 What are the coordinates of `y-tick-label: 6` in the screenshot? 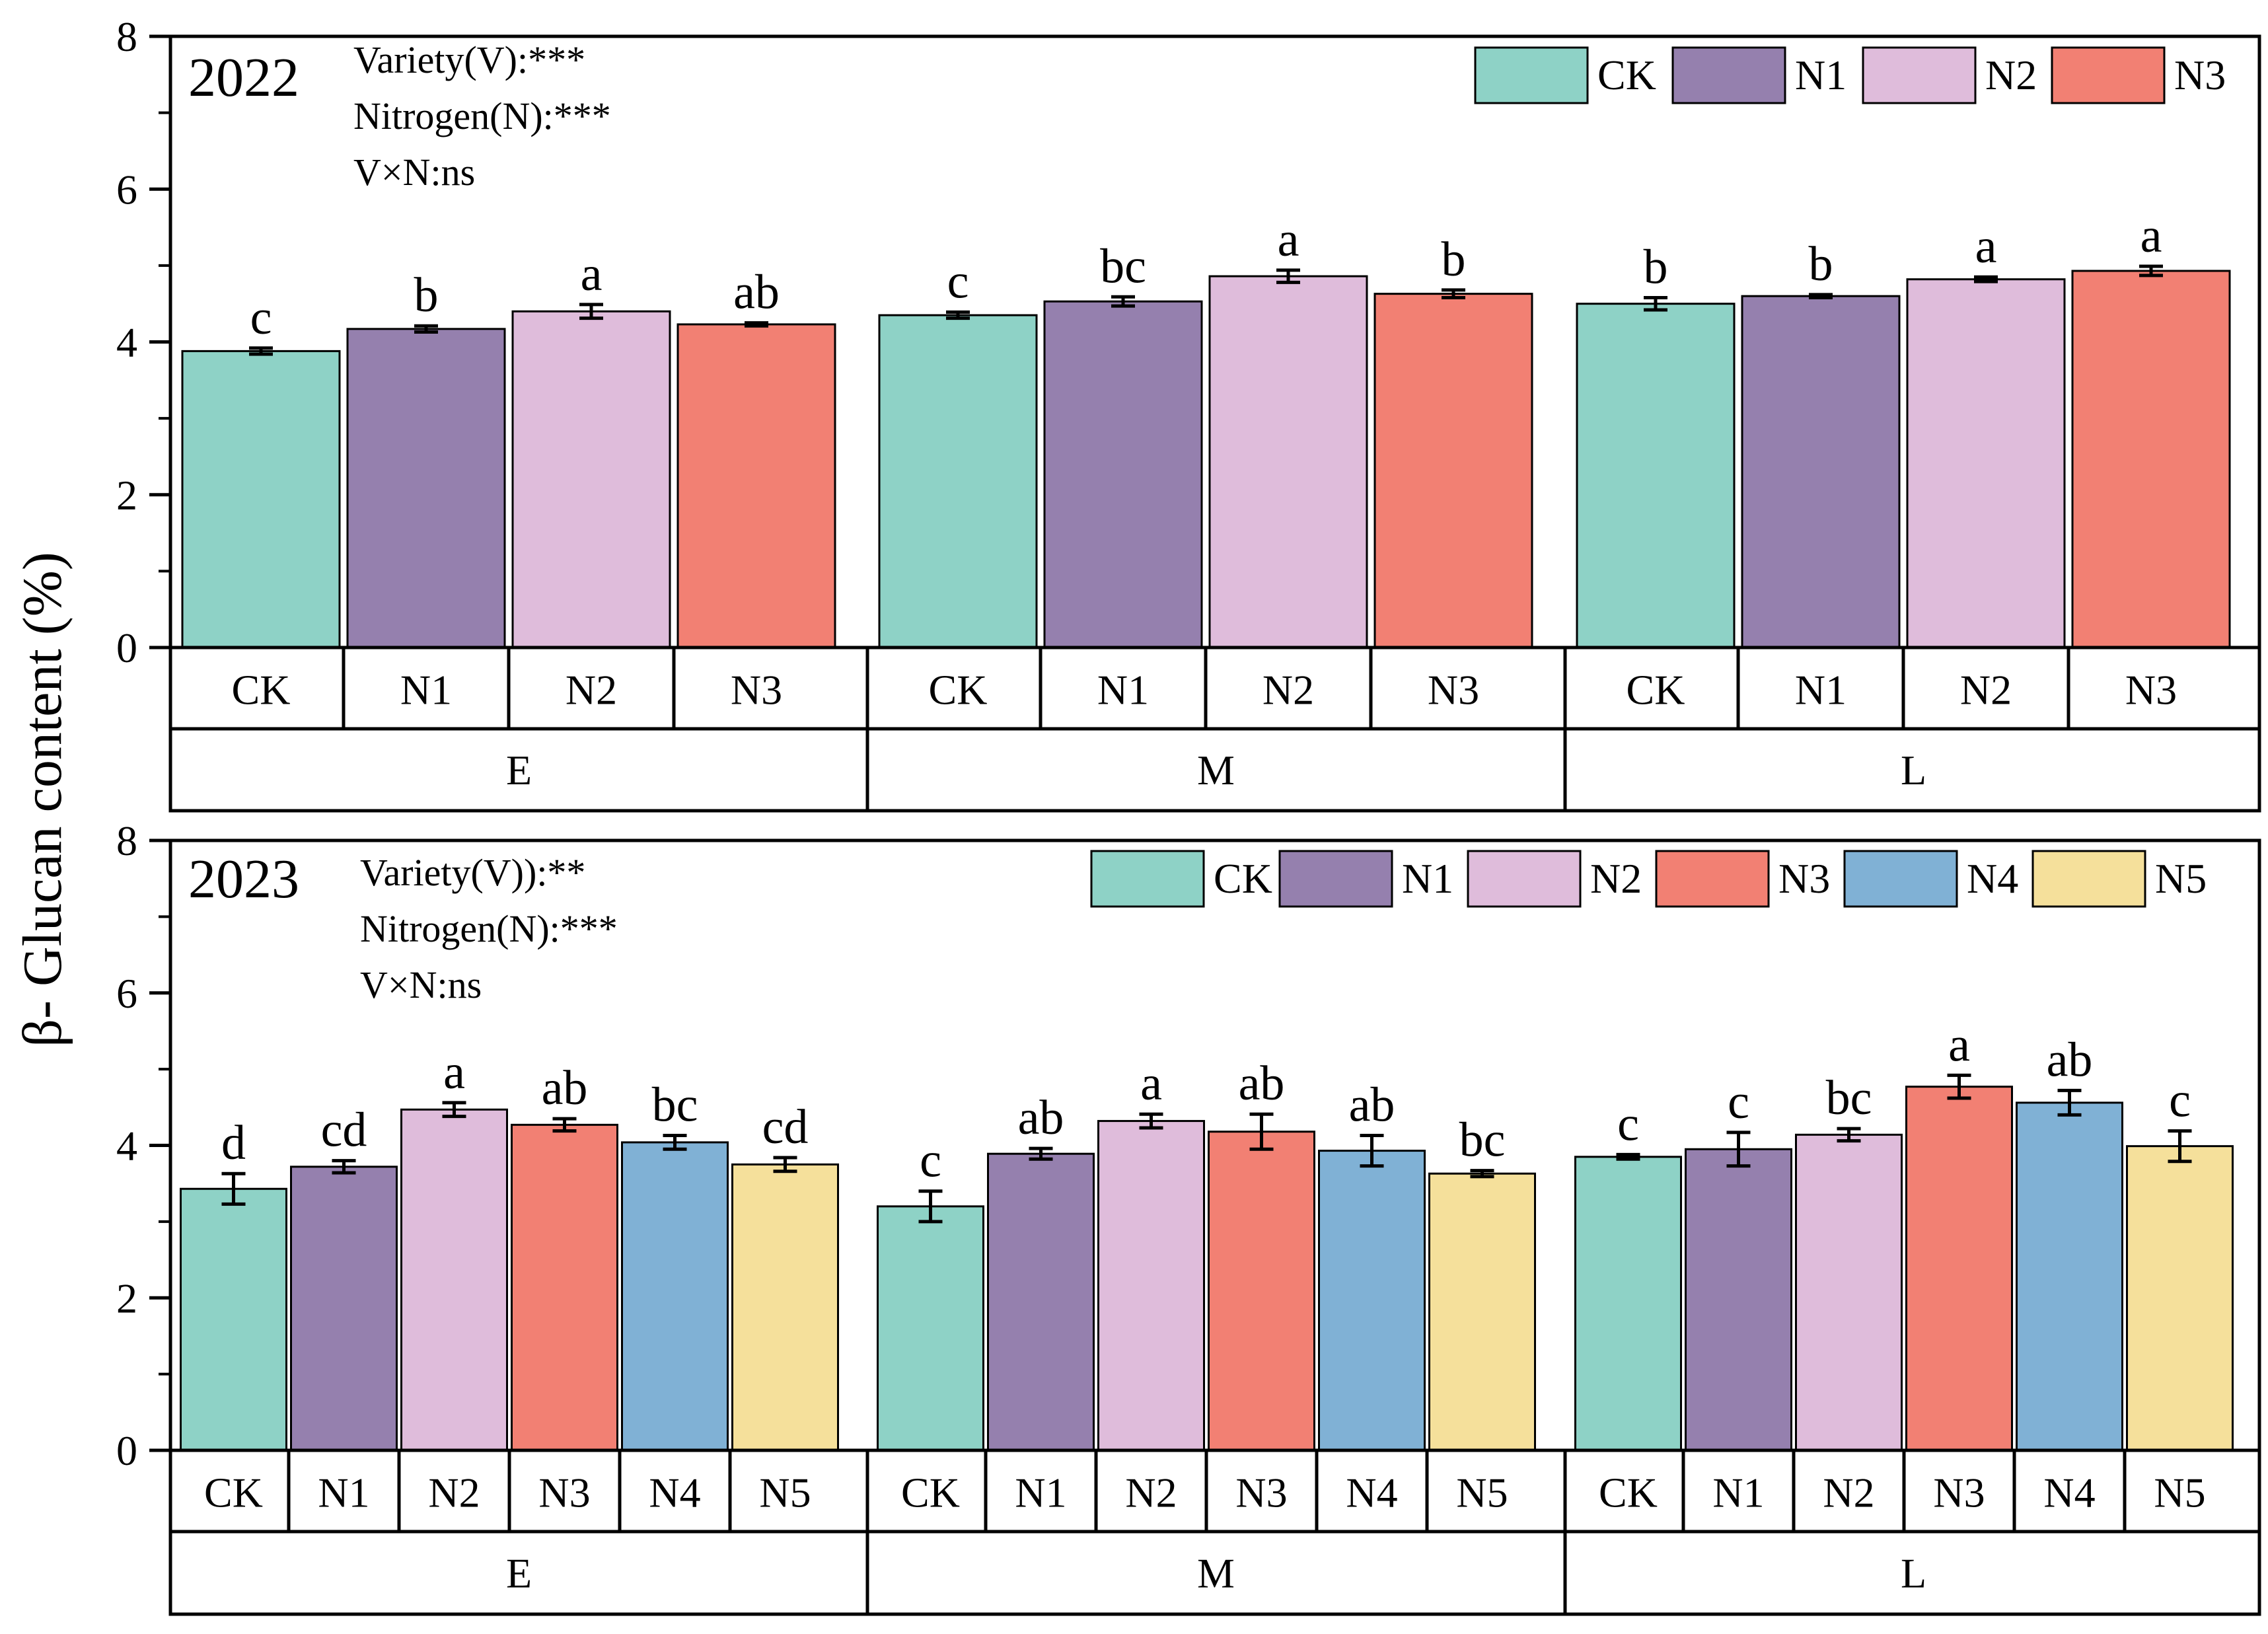 It's located at (126, 993).